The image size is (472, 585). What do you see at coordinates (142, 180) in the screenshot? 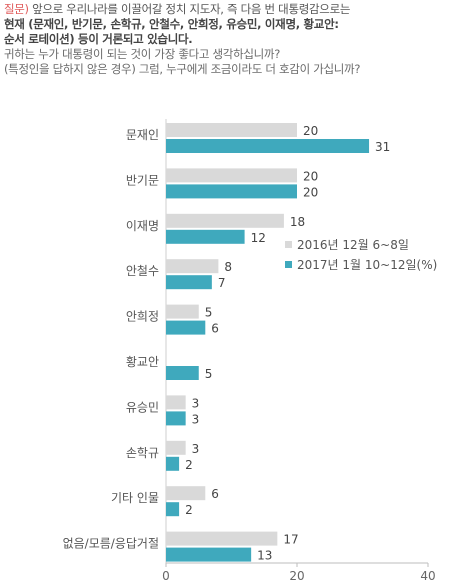
I see `category-label: 반기문` at bounding box center [142, 180].